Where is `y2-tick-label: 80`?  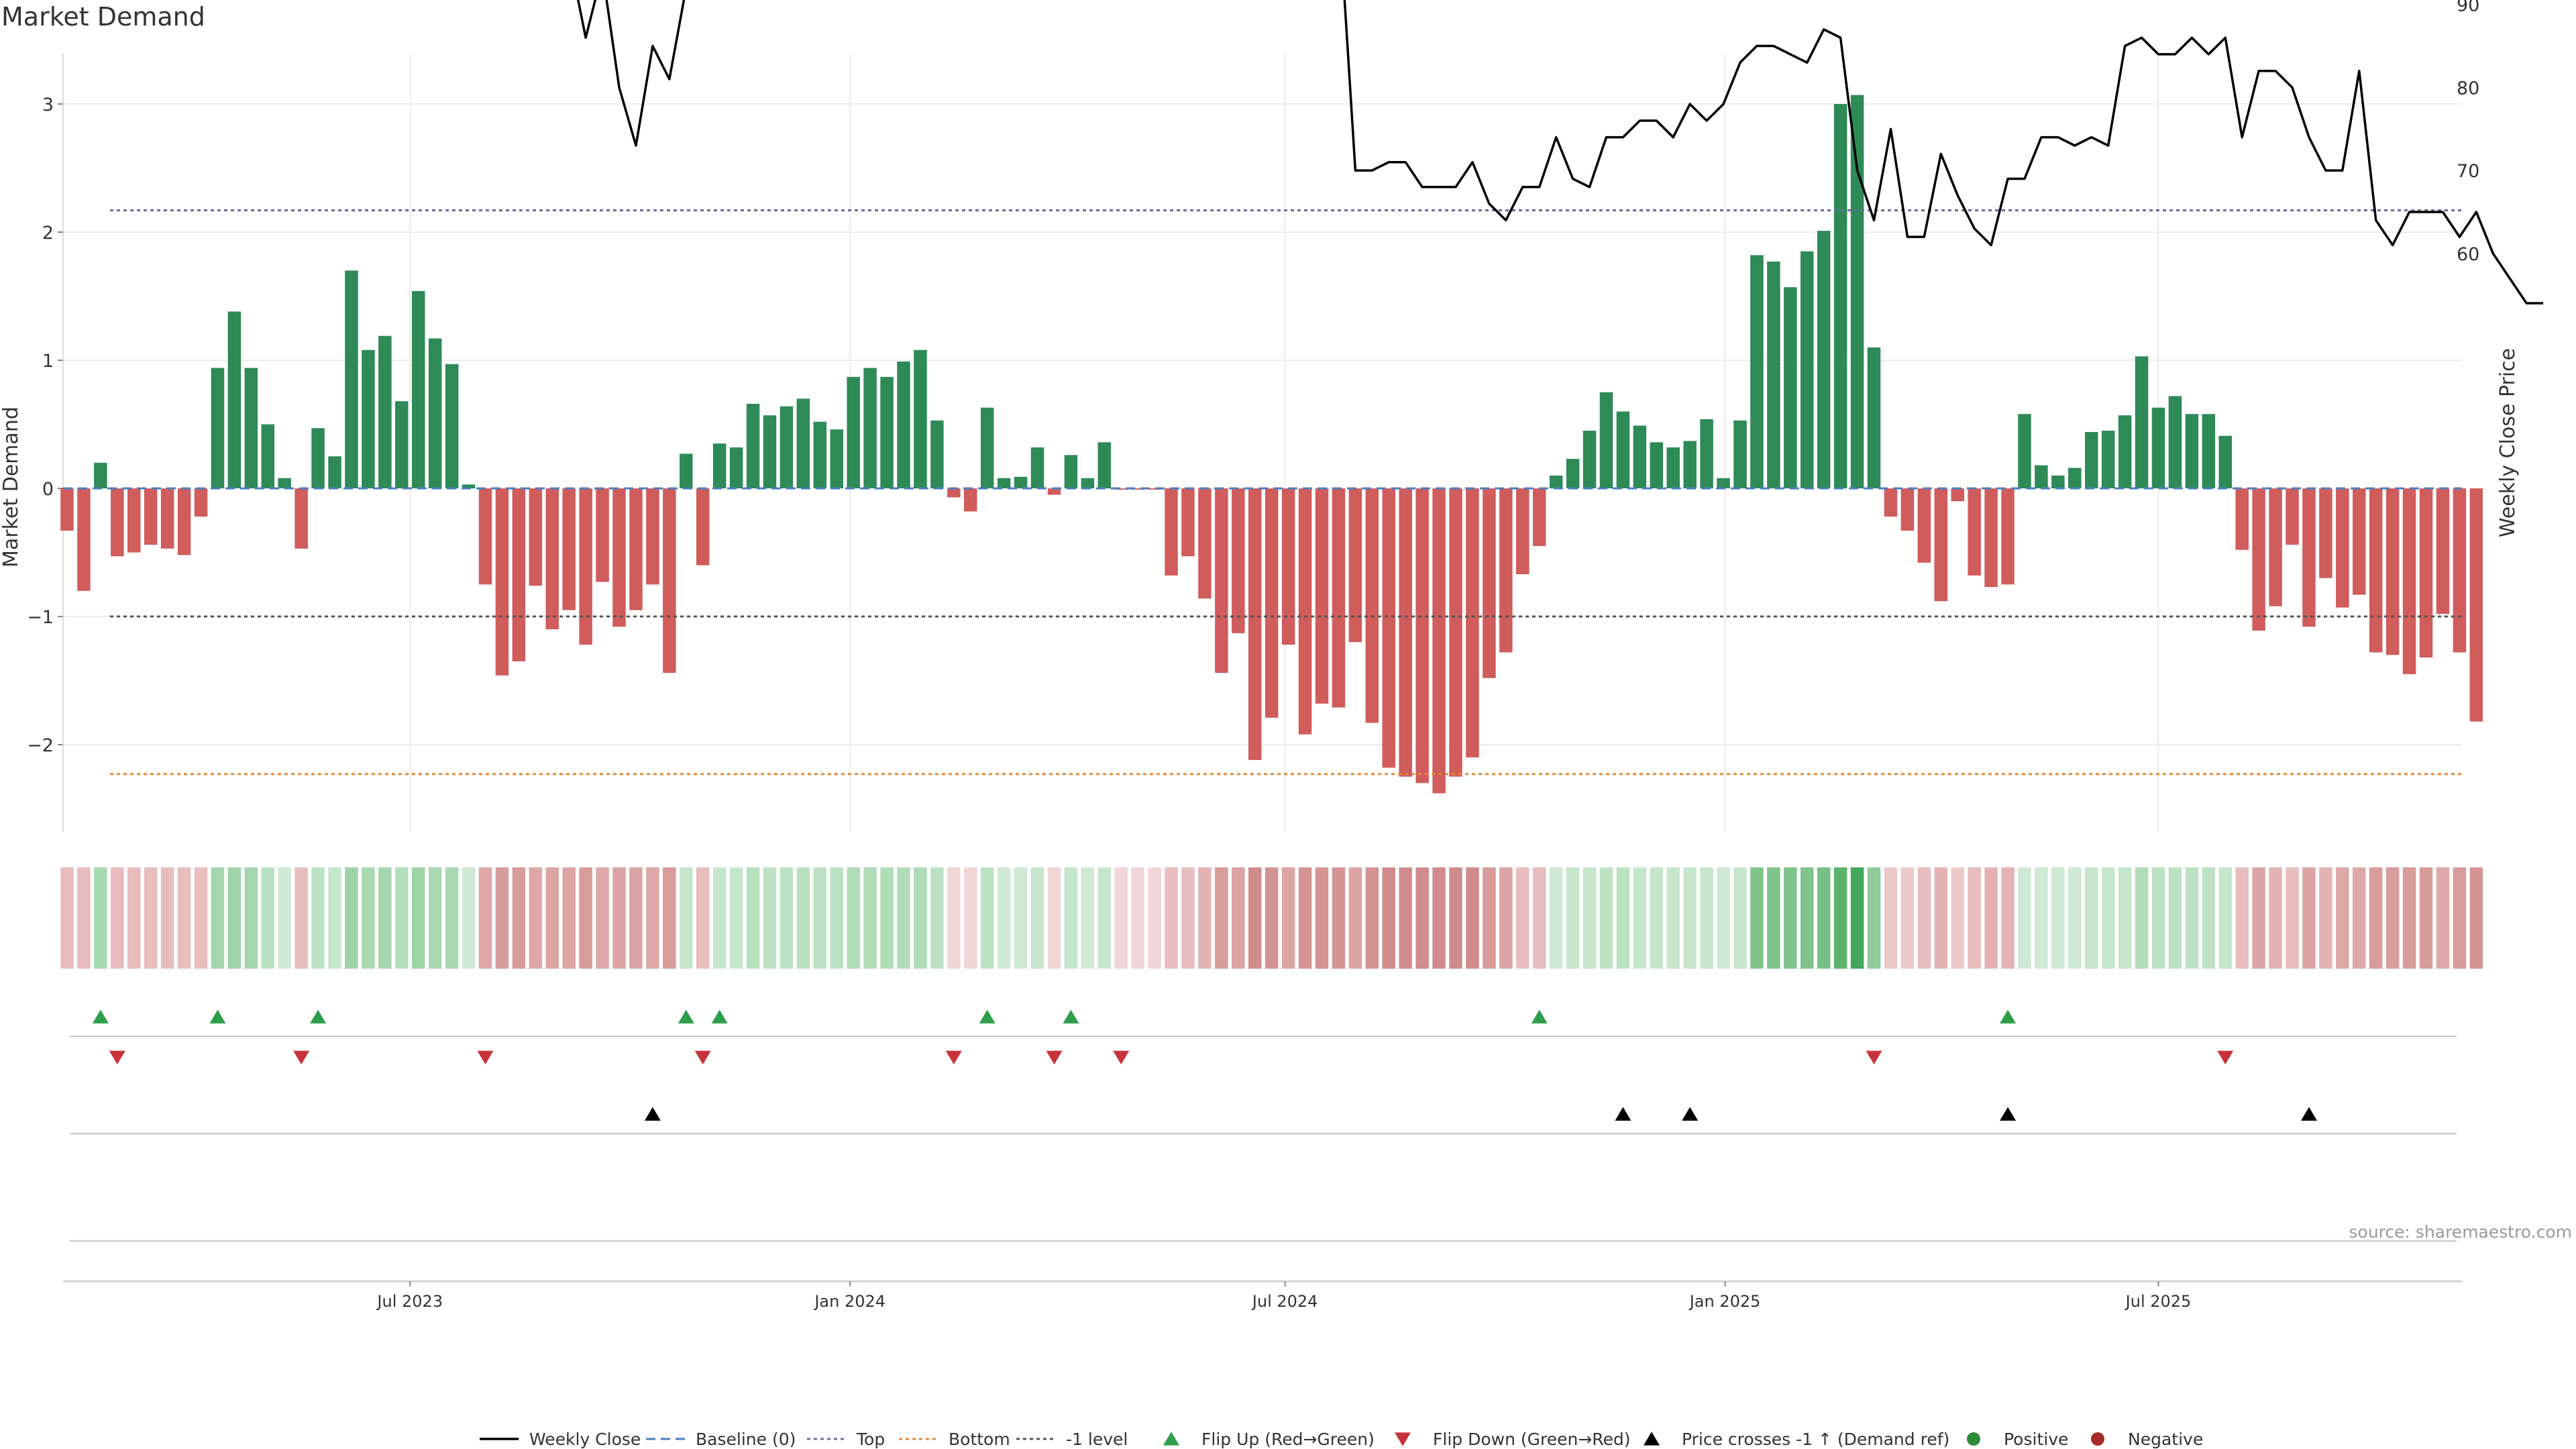 y2-tick-label: 80 is located at coordinates (2468, 88).